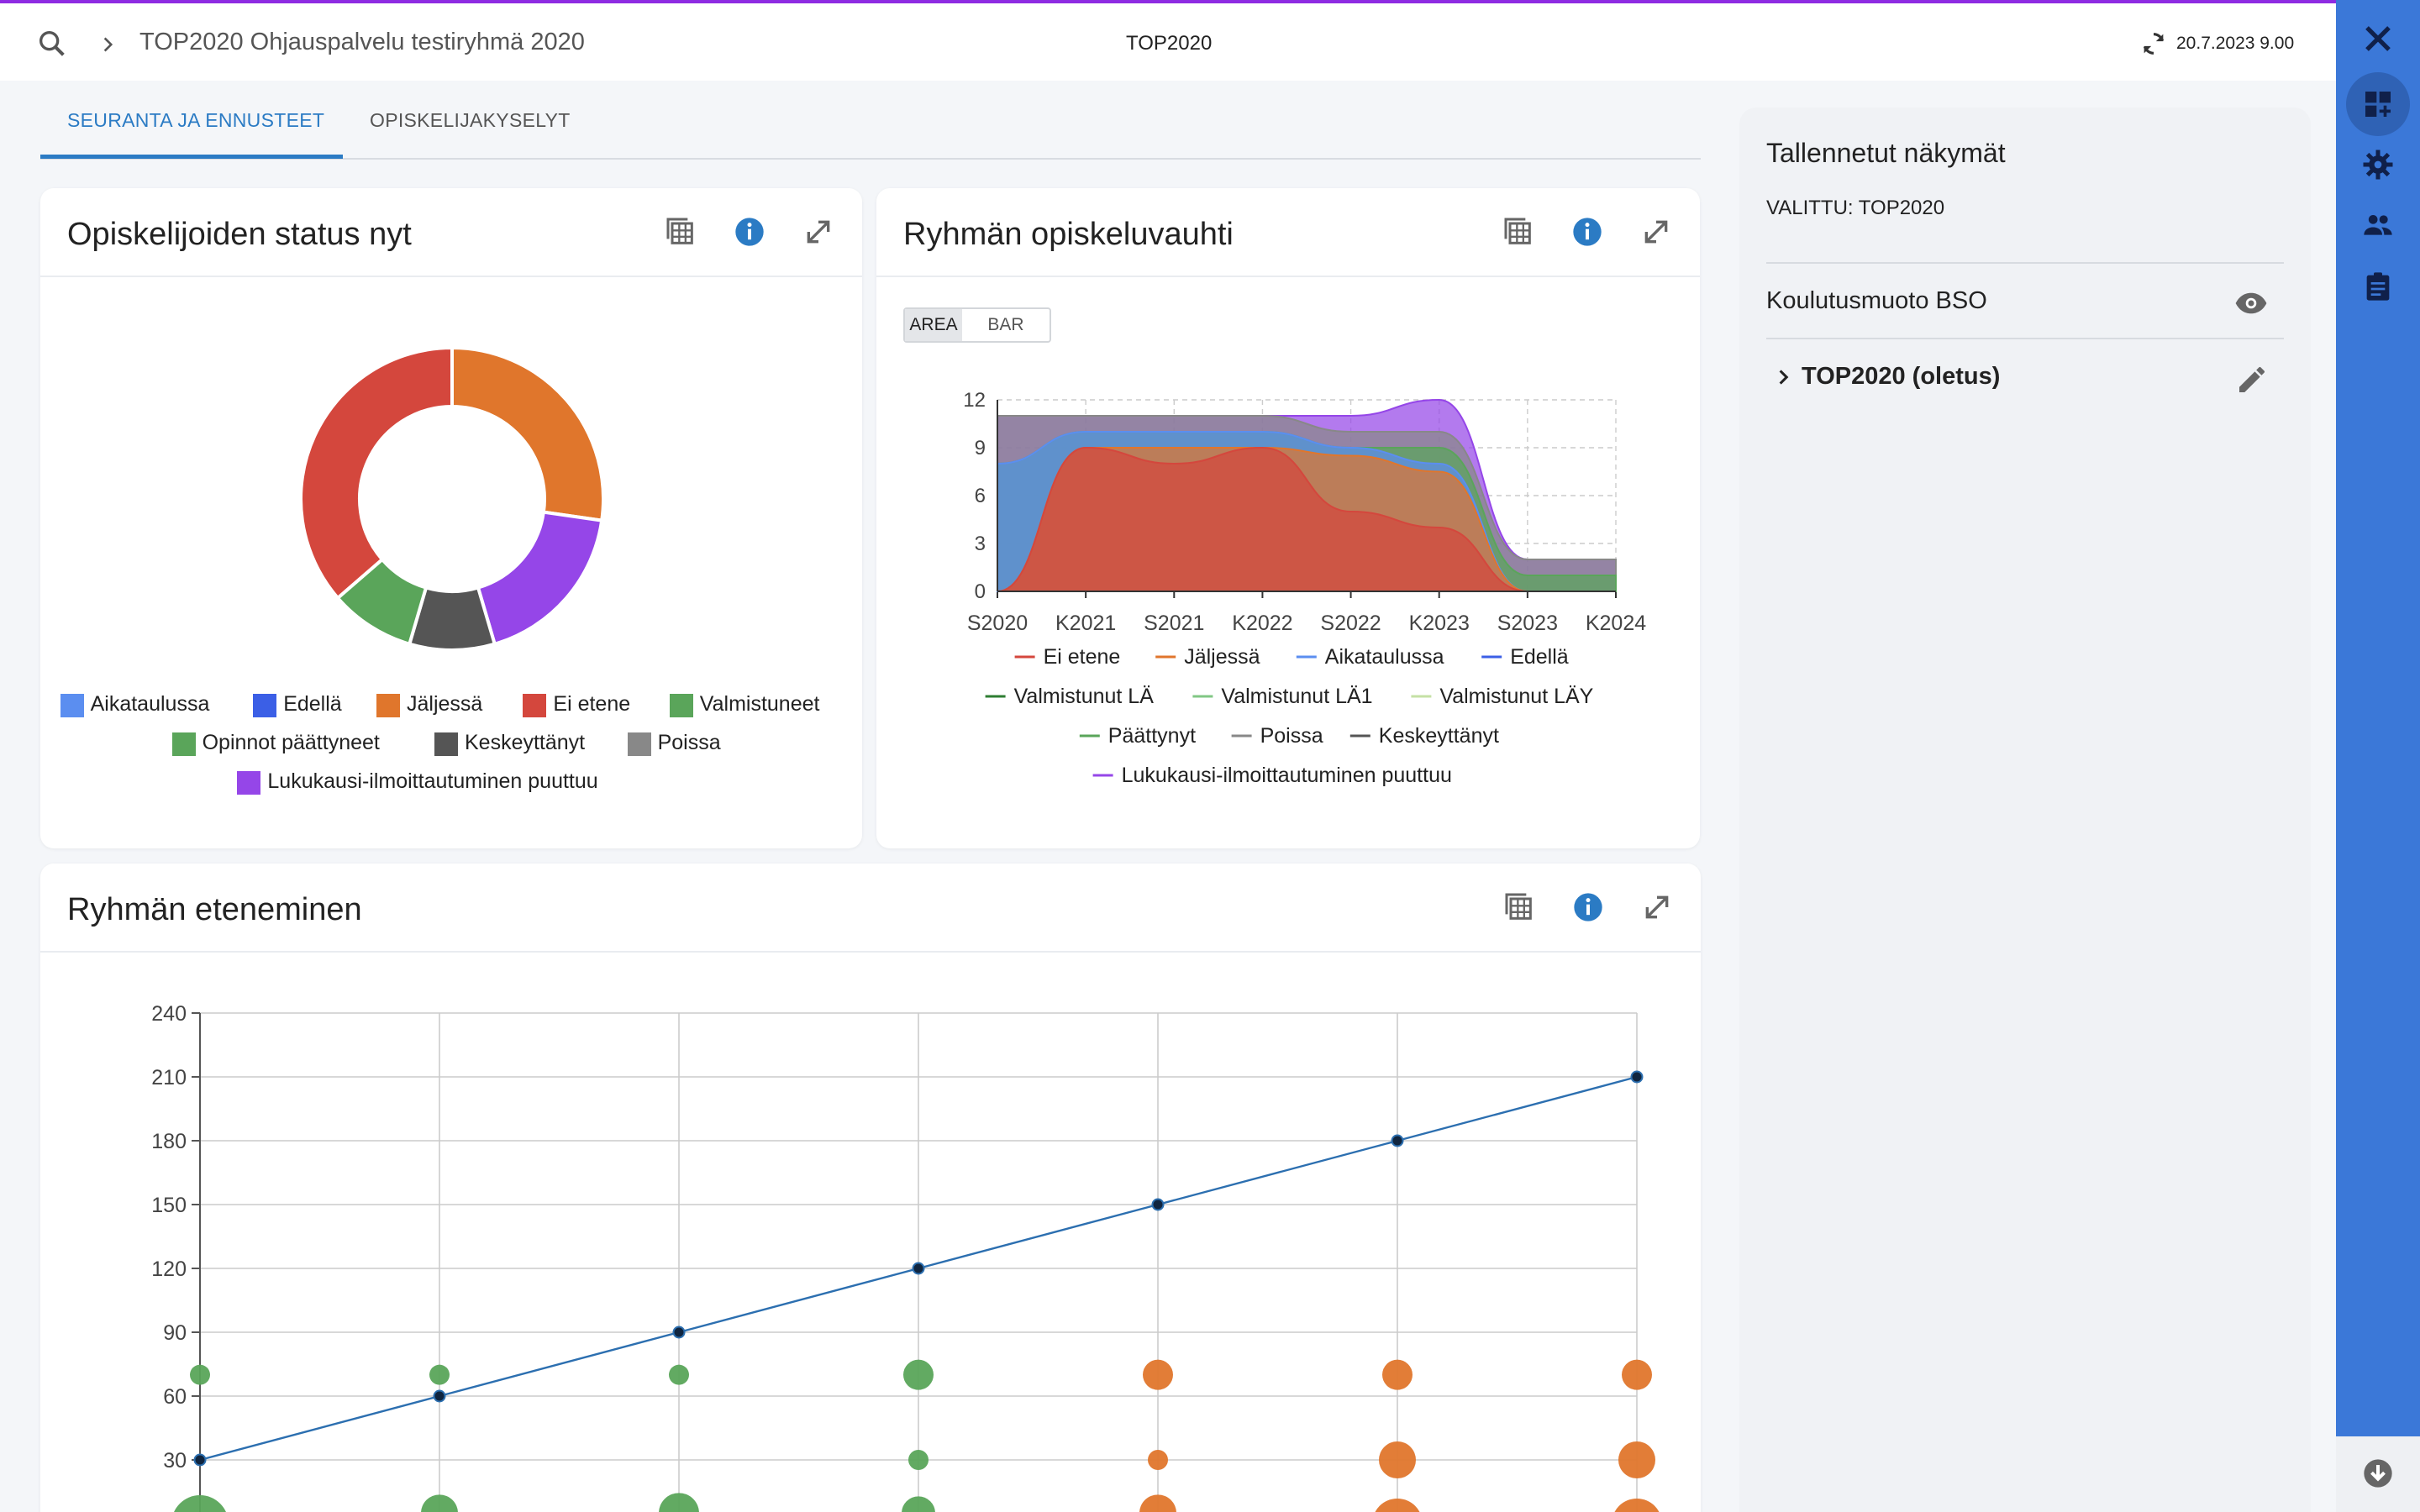 The height and width of the screenshot is (1512, 2420). I want to click on legend-item: Aikataulussa, so click(1370, 657).